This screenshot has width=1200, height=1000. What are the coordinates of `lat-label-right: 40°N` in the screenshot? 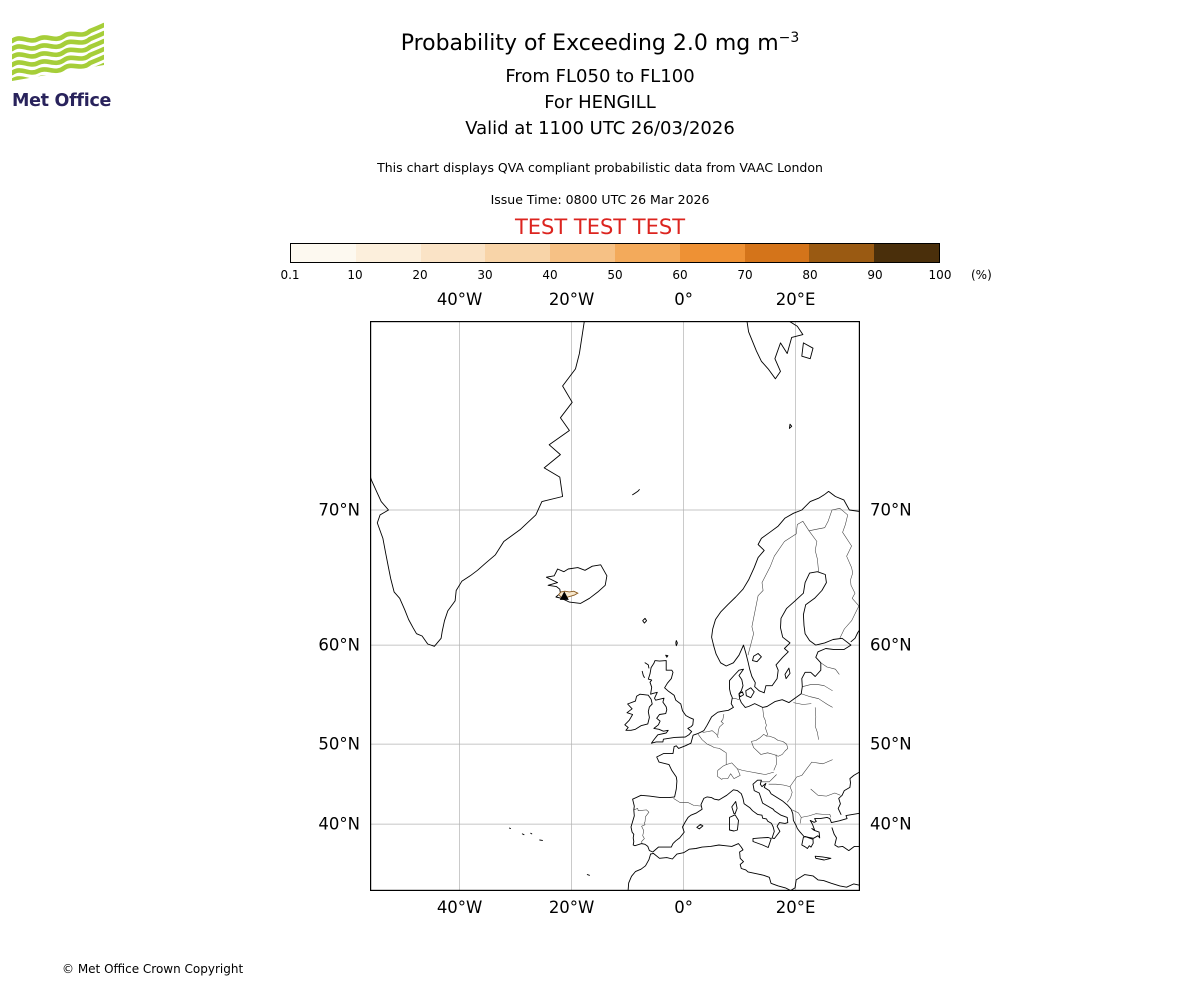 It's located at (891, 824).